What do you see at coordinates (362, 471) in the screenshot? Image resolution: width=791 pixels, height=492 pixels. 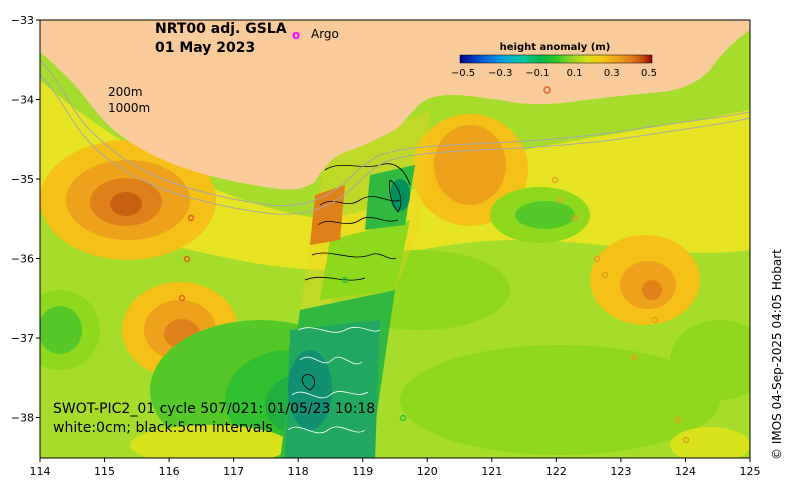 I see `x-tick-label: 119` at bounding box center [362, 471].